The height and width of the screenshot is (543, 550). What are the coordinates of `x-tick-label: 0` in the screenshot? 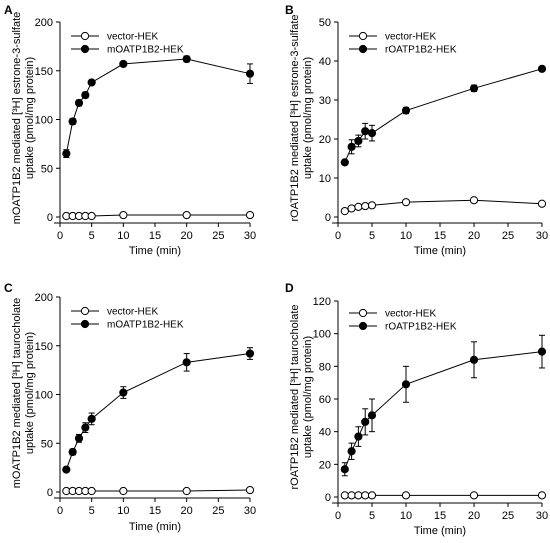 It's located at (60, 236).